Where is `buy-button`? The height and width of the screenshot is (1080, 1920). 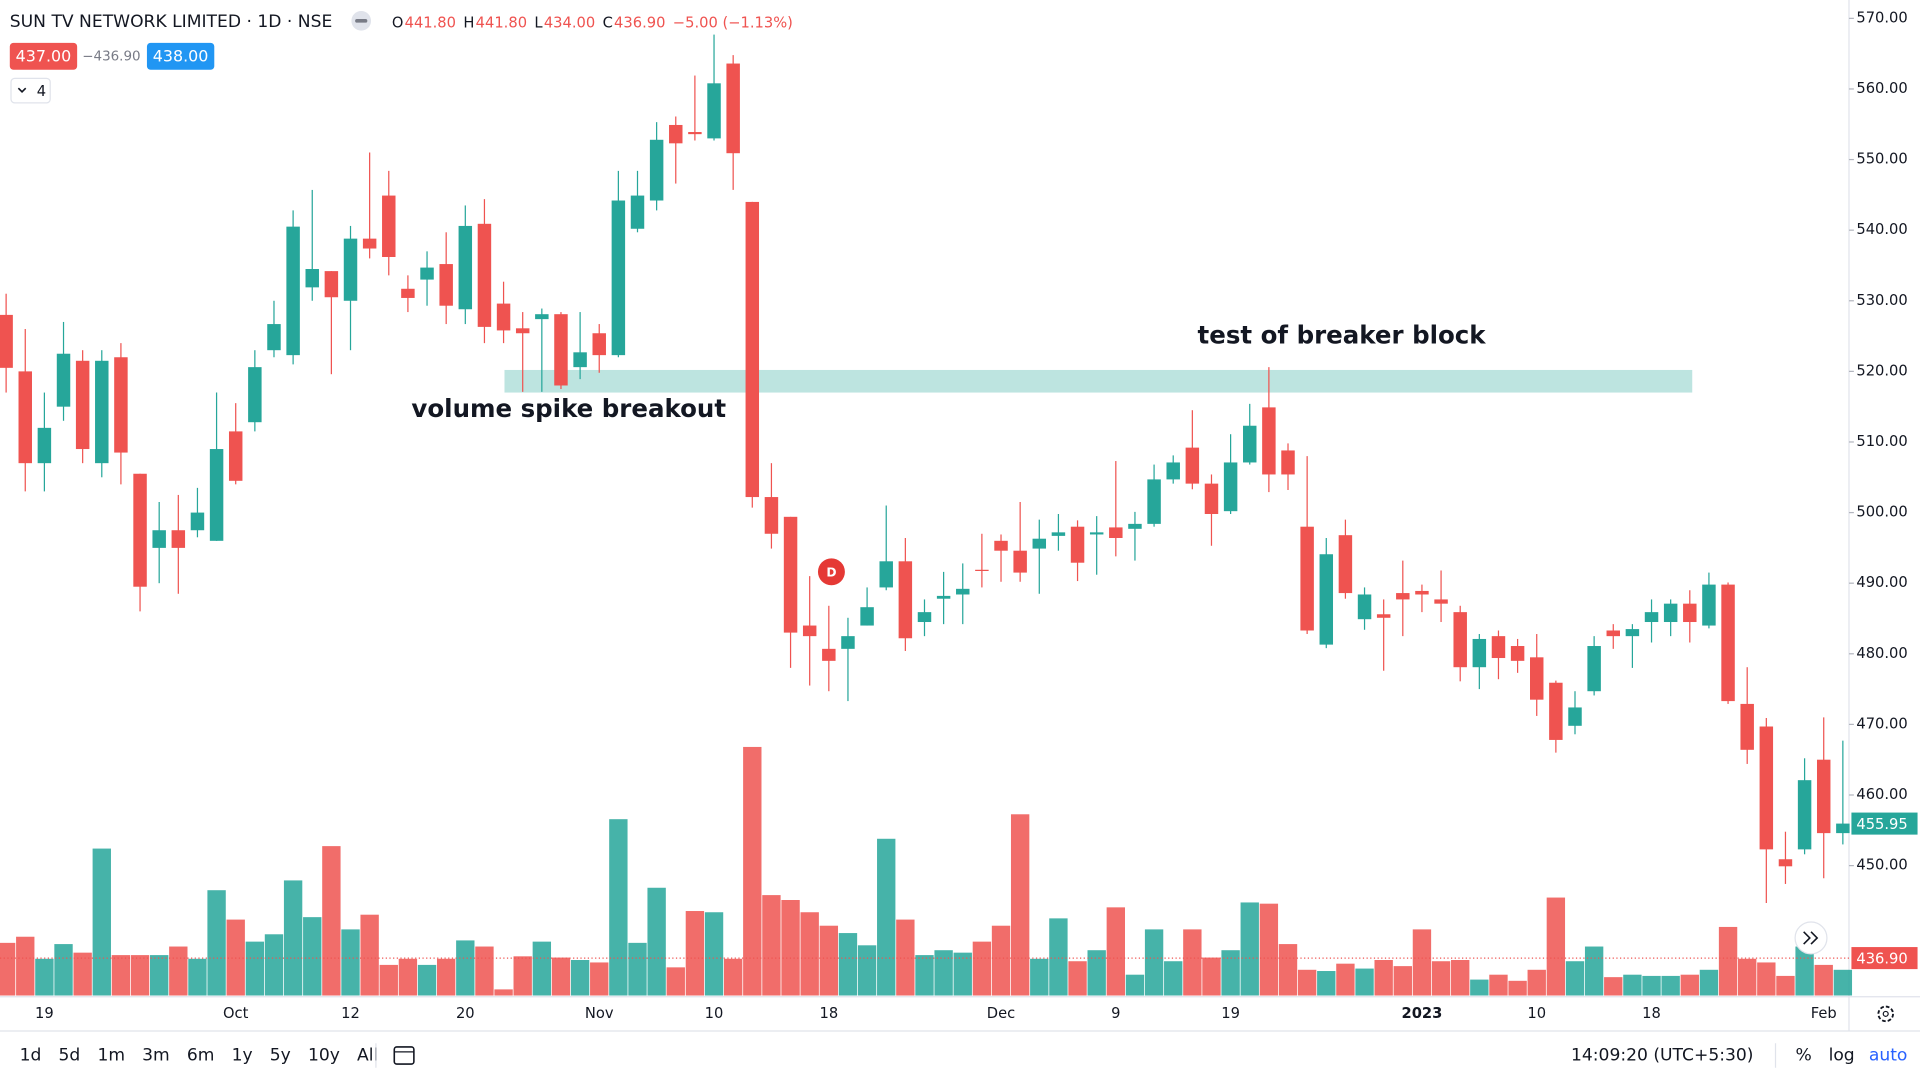
buy-button is located at coordinates (180, 56).